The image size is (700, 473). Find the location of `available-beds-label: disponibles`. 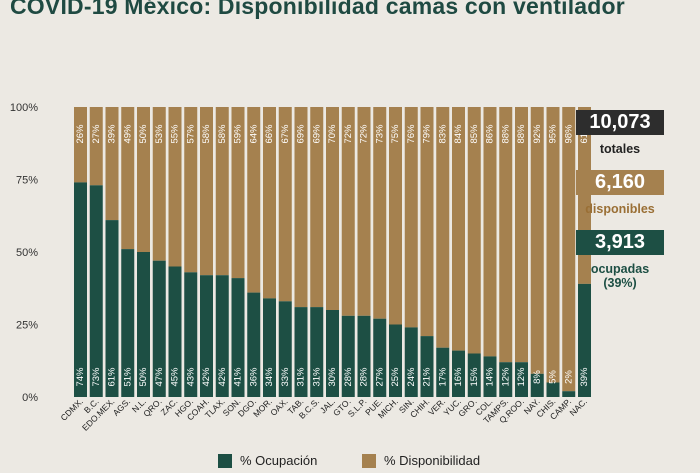

available-beds-label: disponibles is located at coordinates (620, 209).